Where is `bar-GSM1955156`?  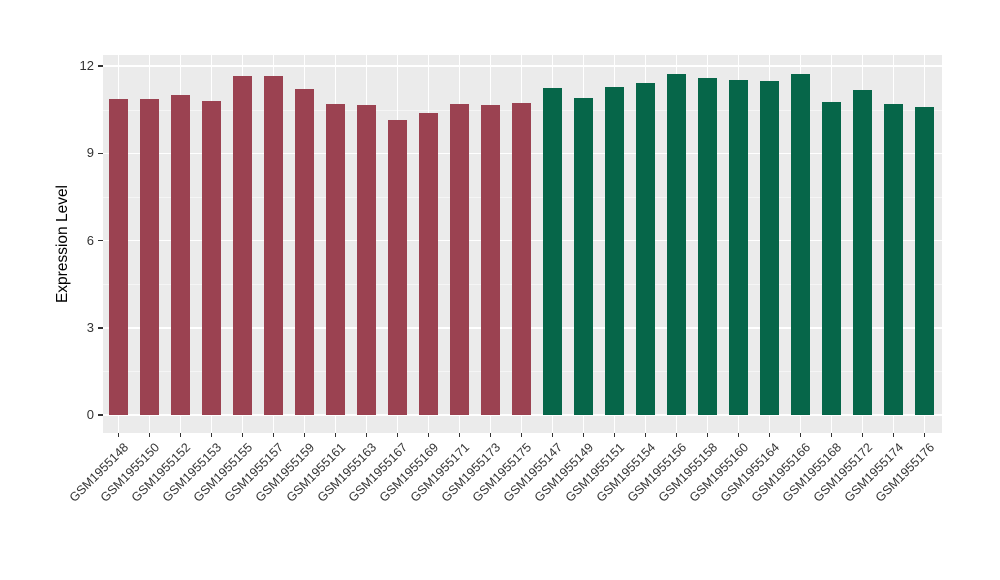 bar-GSM1955156 is located at coordinates (676, 244).